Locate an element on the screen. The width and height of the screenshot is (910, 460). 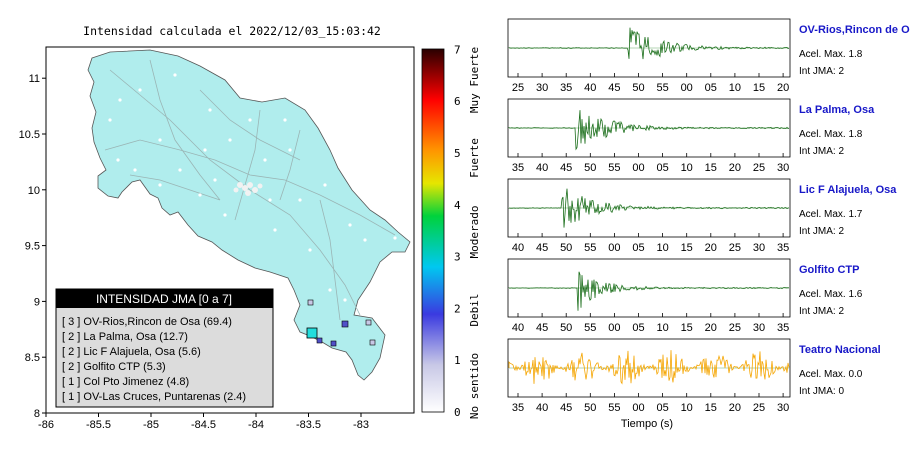
station-marker-la-palma is located at coordinates (319, 340).